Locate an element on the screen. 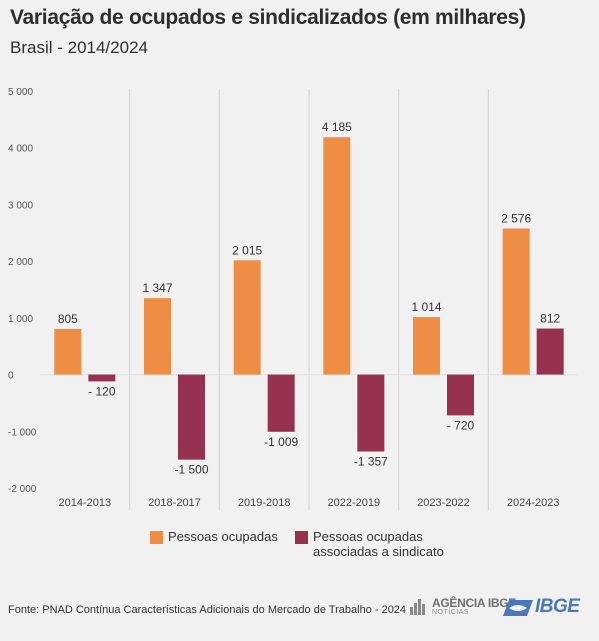 This screenshot has width=599, height=641. legend-swatch-sindicalizados is located at coordinates (301, 537).